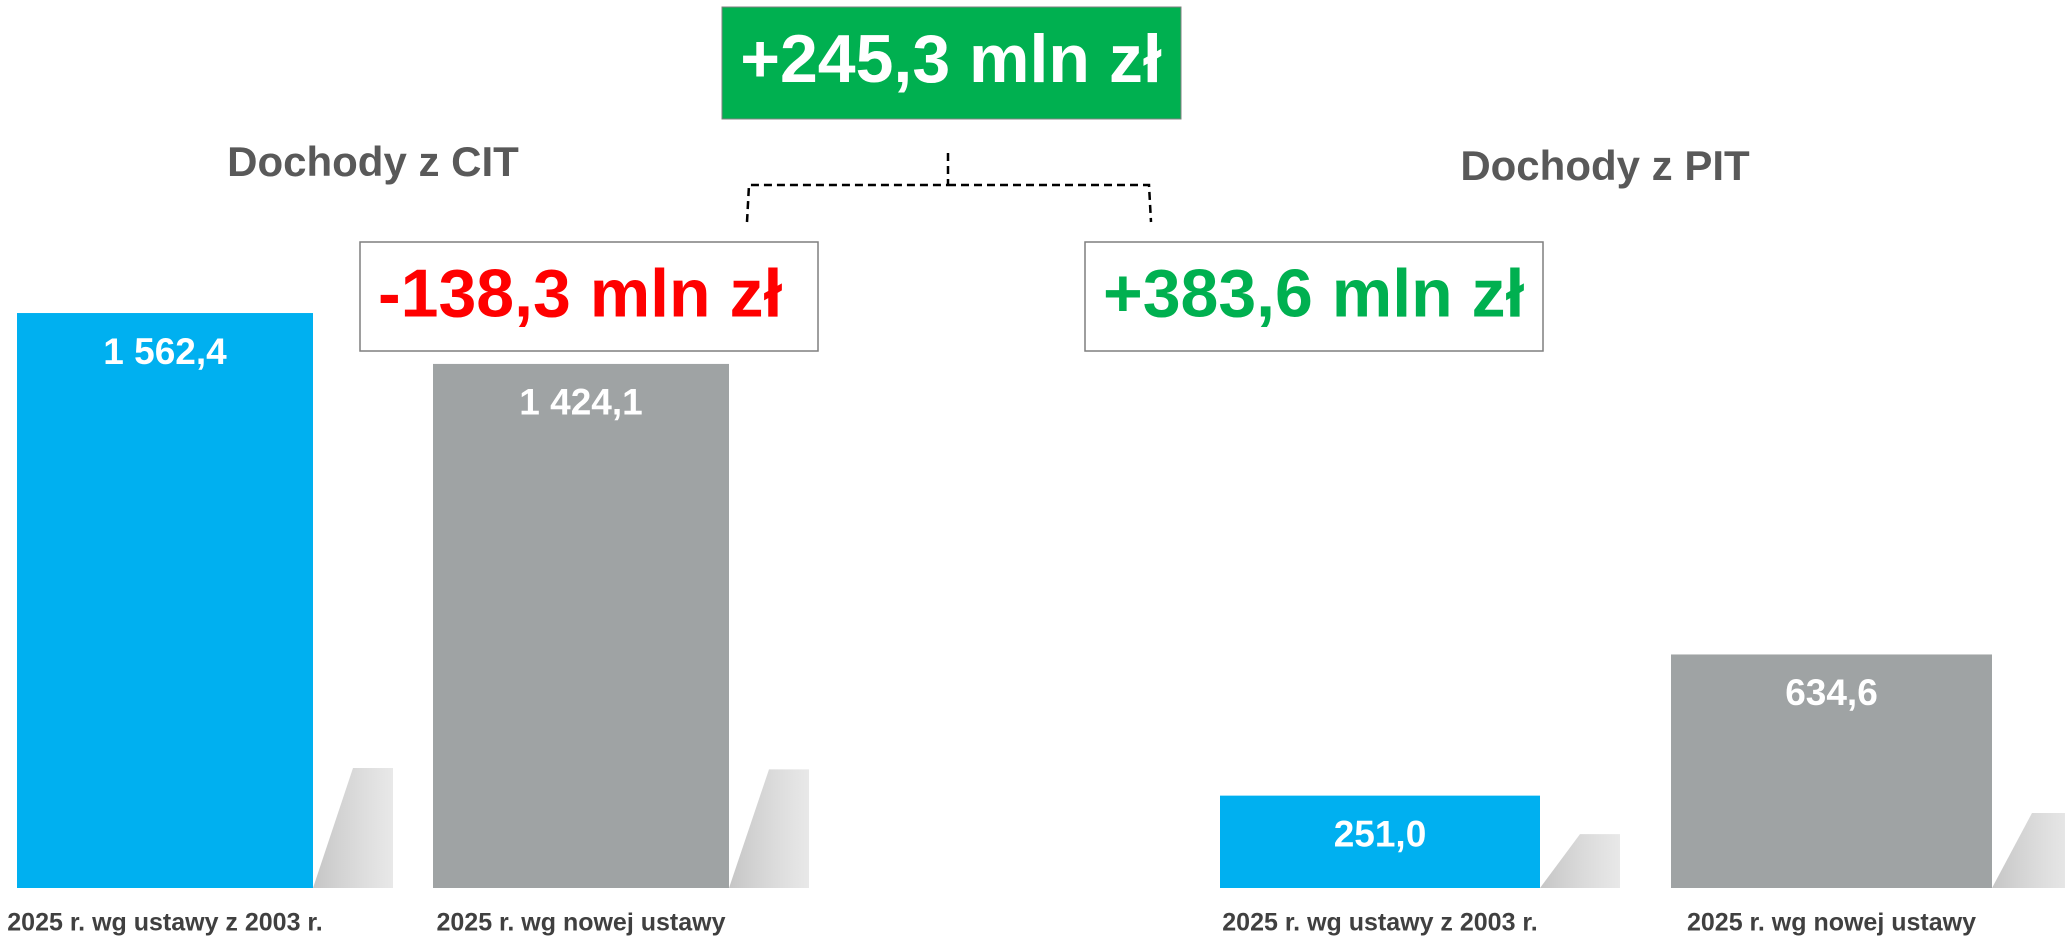  I want to click on value-label: 634,6, so click(1831, 692).